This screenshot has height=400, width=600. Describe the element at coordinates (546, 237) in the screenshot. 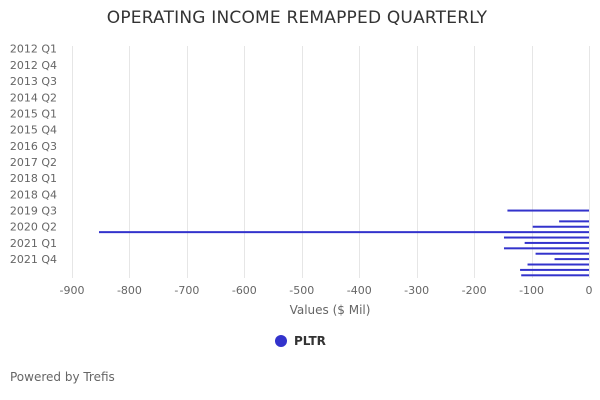

I see `bar-2020-q4` at that location.